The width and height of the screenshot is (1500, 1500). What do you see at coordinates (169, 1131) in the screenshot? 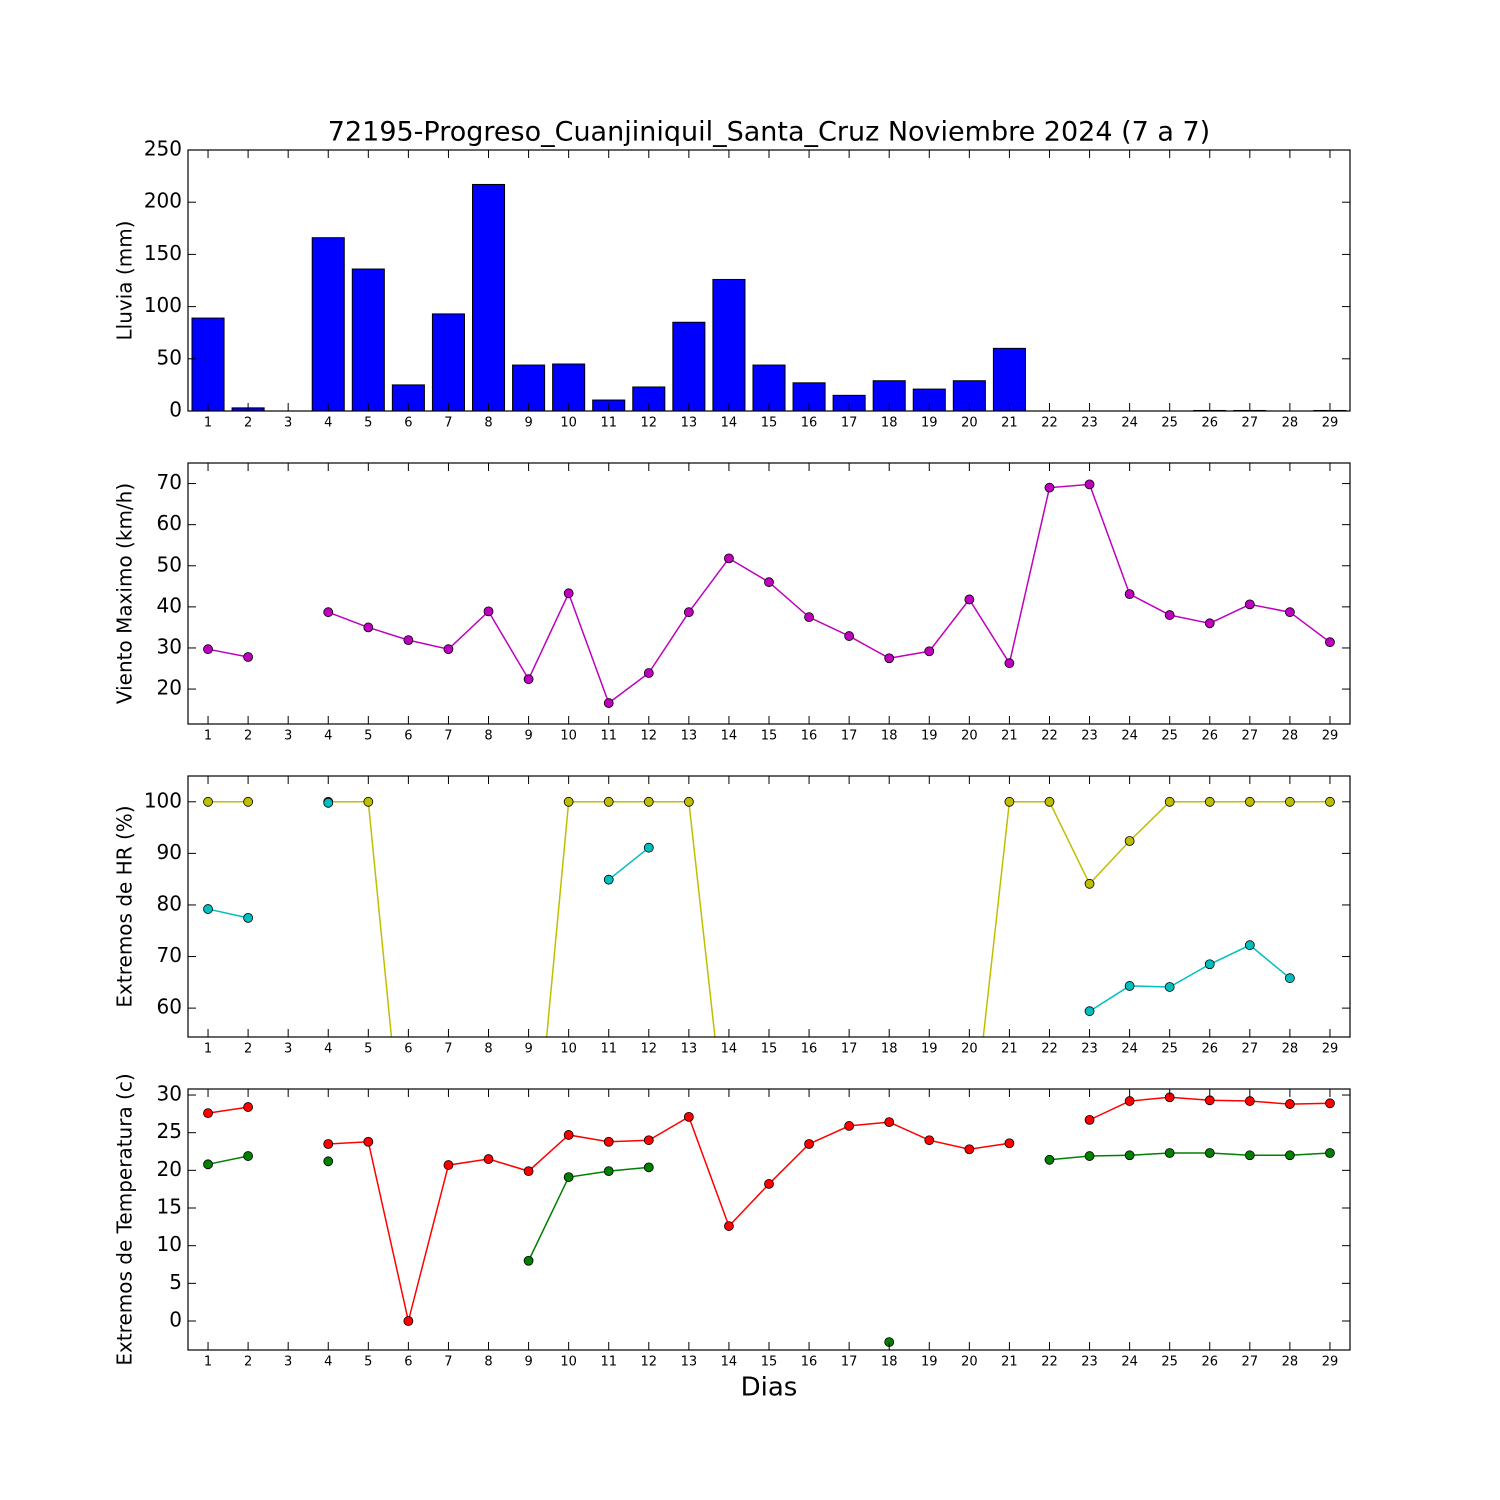
I see `y-tick-label: 25` at bounding box center [169, 1131].